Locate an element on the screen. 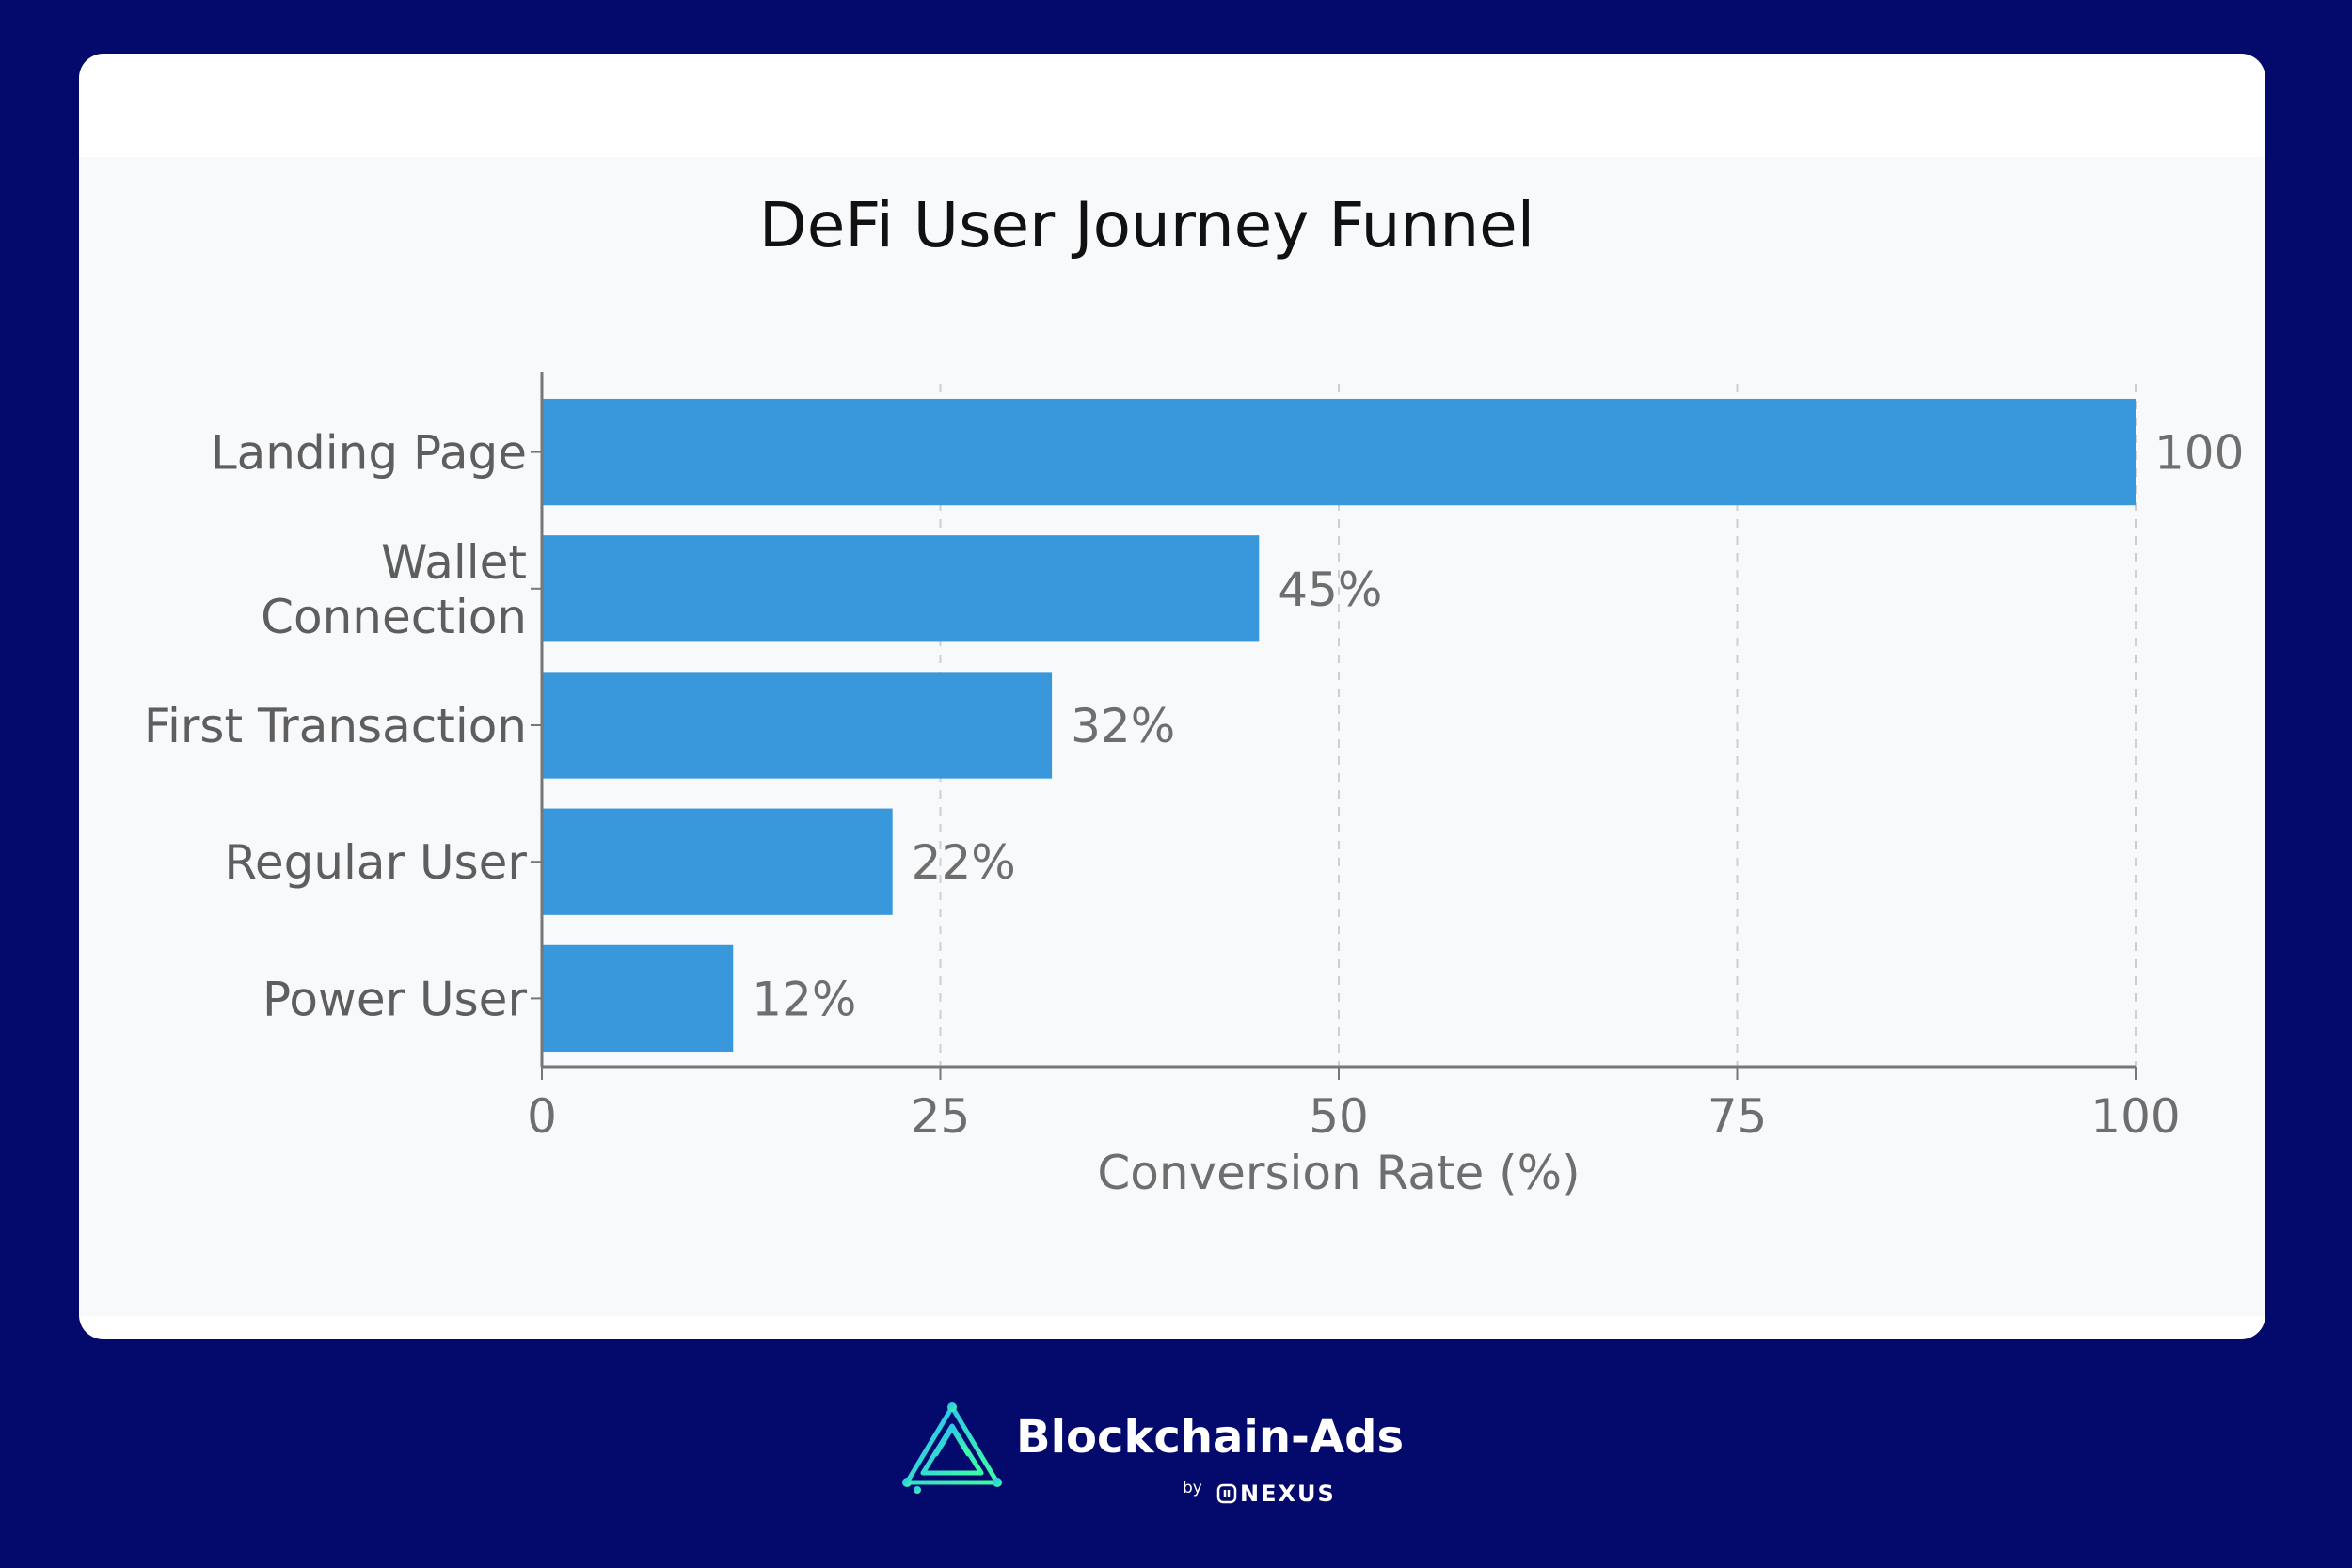 This screenshot has height=1568, width=2352. data-label: 45% is located at coordinates (1330, 589).